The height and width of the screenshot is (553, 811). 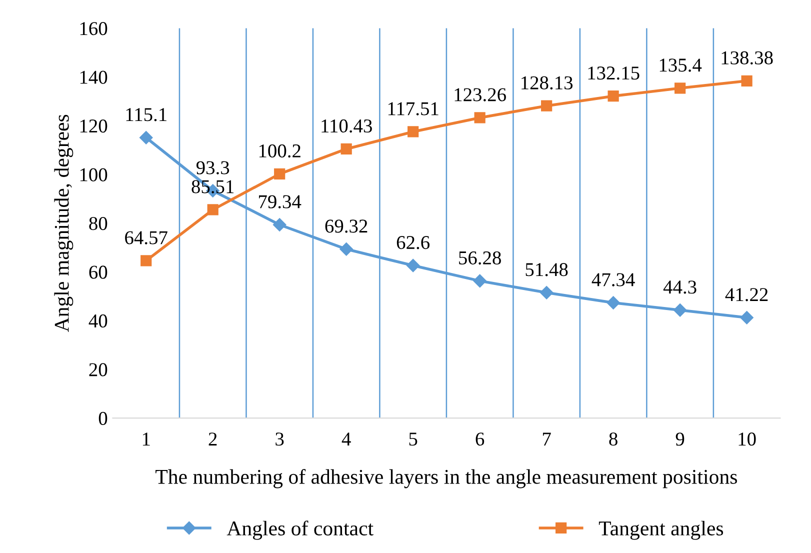 I want to click on data-label: 110.43, so click(x=347, y=126).